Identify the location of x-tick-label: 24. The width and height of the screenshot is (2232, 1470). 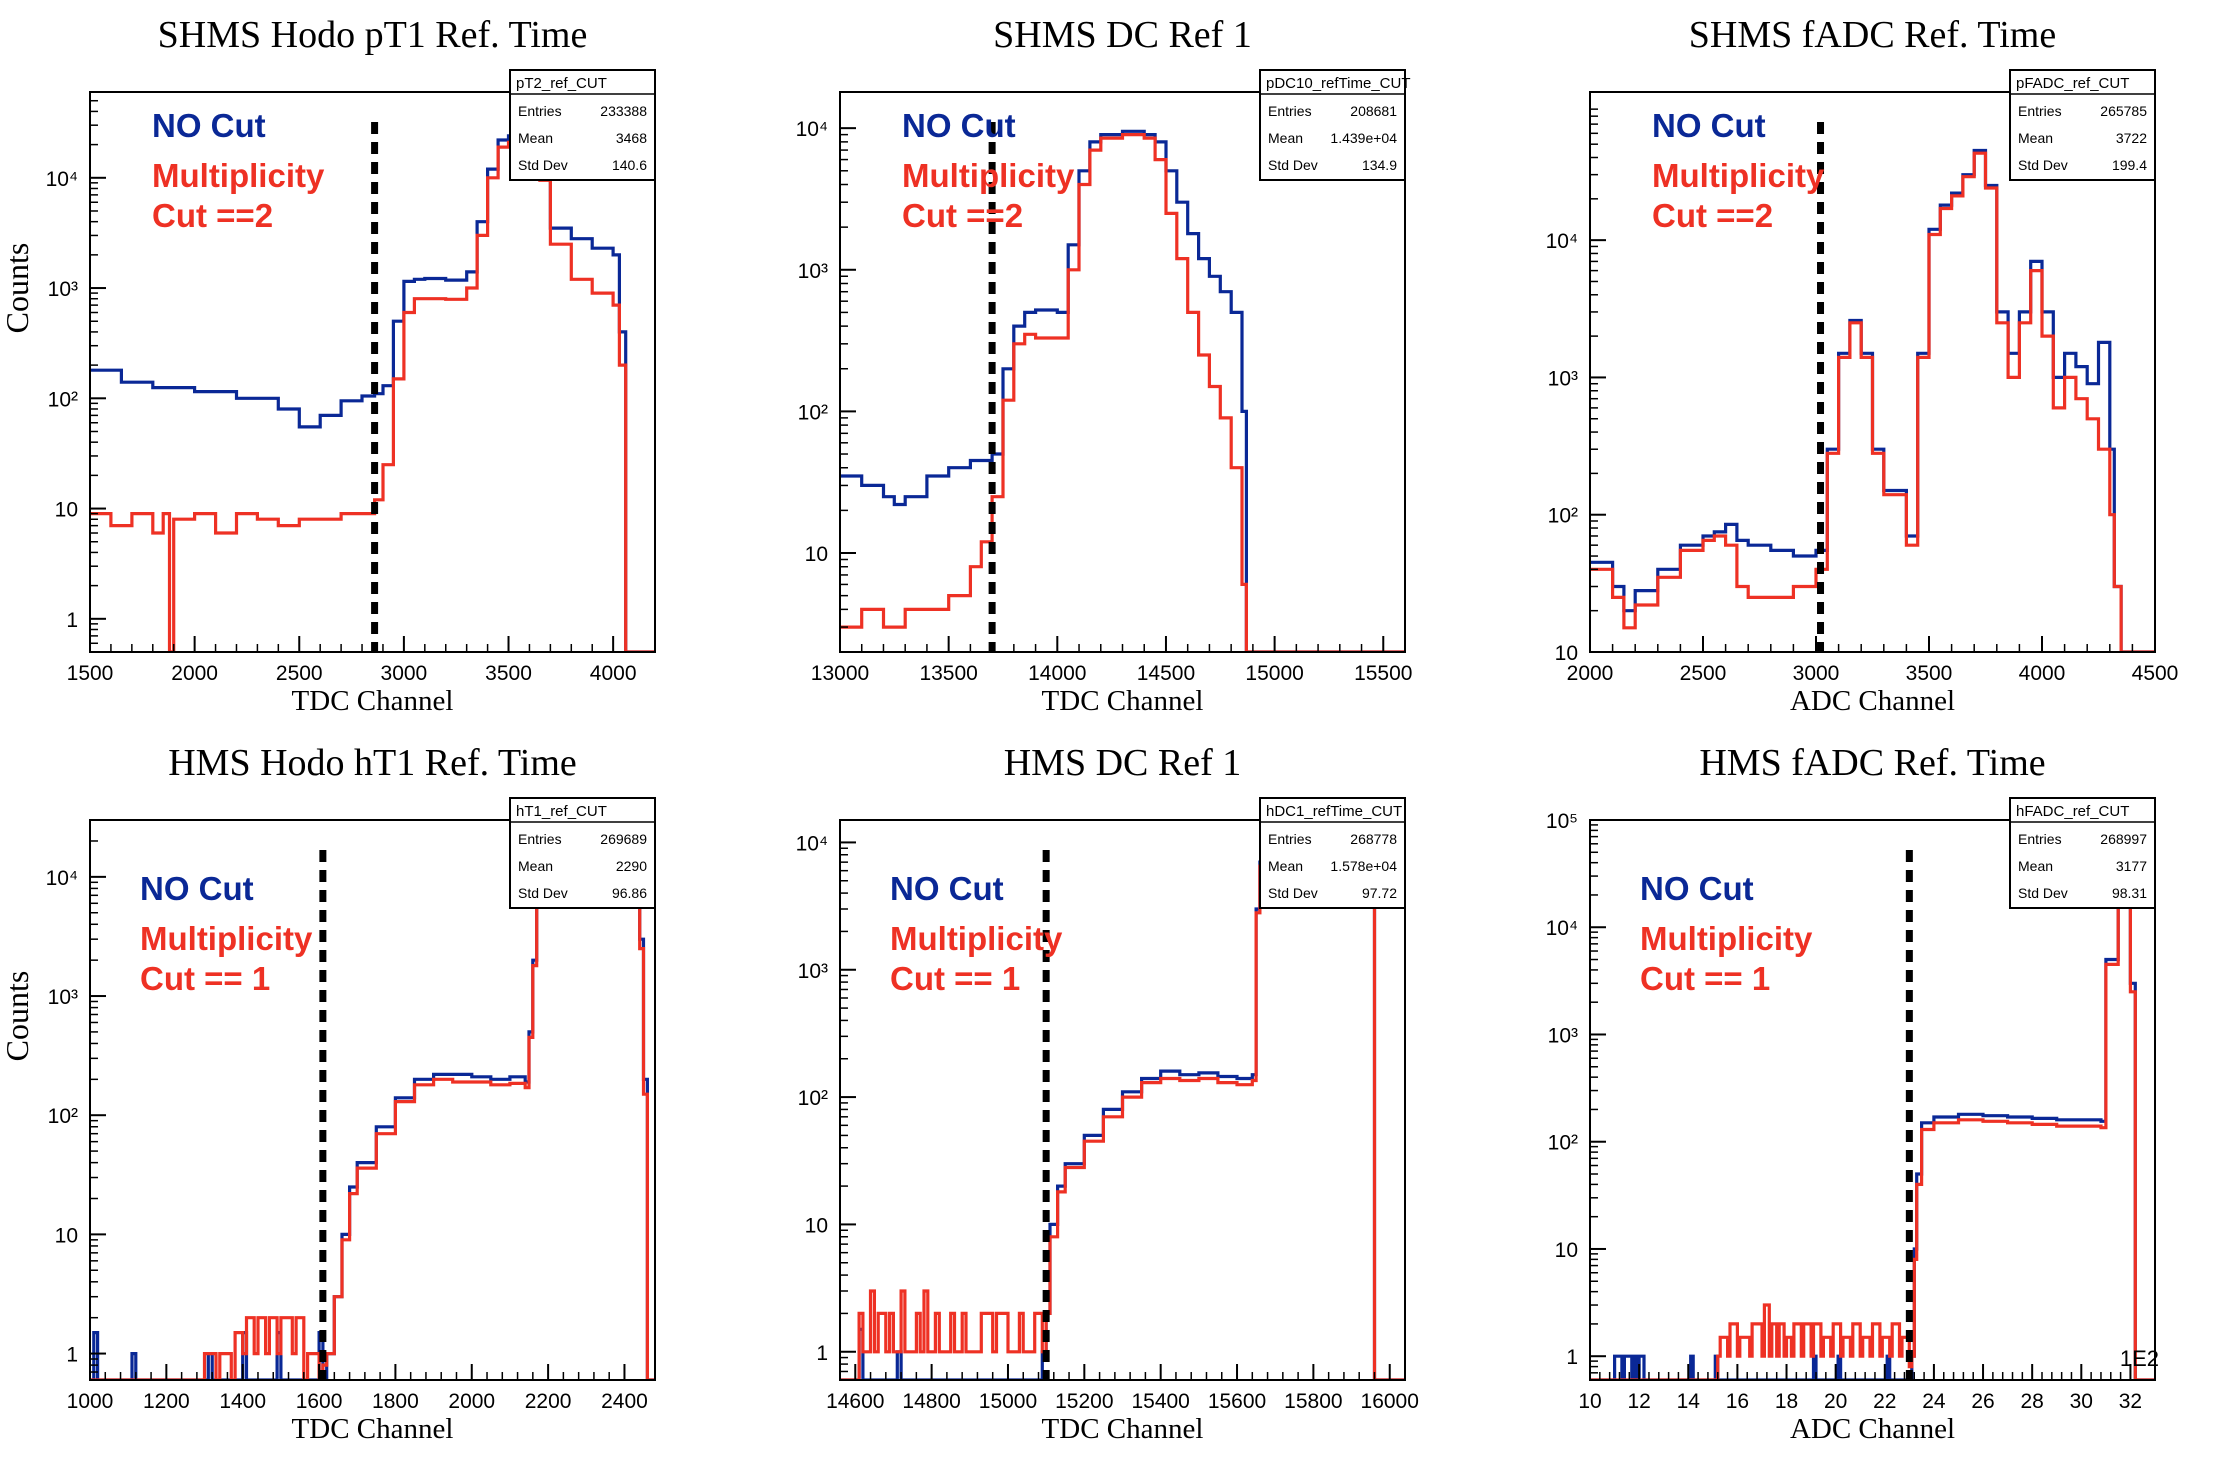
(1934, 1401).